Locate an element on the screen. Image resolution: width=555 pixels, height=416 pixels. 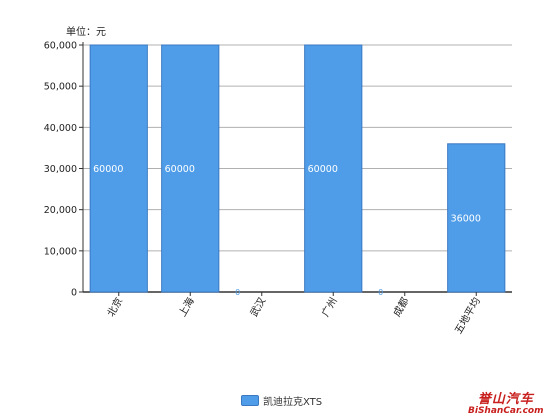
y-tick-label: 10,000 is located at coordinates (60, 251).